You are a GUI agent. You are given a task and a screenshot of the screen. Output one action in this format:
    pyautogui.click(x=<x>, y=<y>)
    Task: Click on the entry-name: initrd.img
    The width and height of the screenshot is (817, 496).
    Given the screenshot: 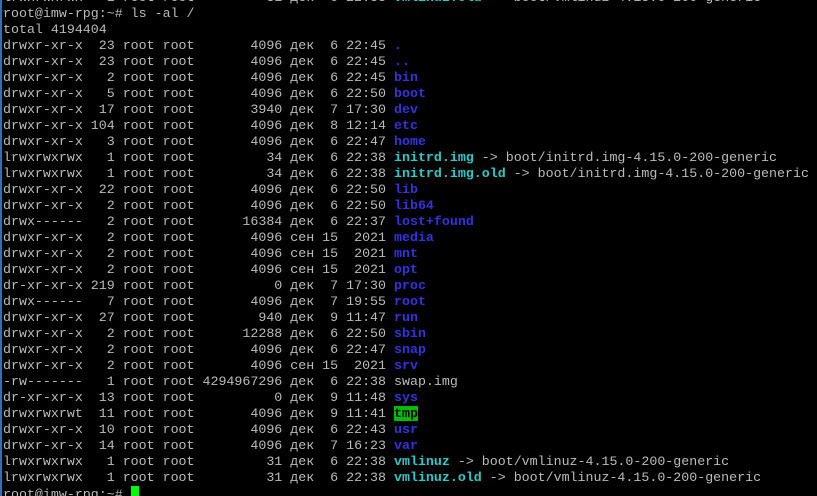 What is the action you would take?
    pyautogui.click(x=434, y=157)
    